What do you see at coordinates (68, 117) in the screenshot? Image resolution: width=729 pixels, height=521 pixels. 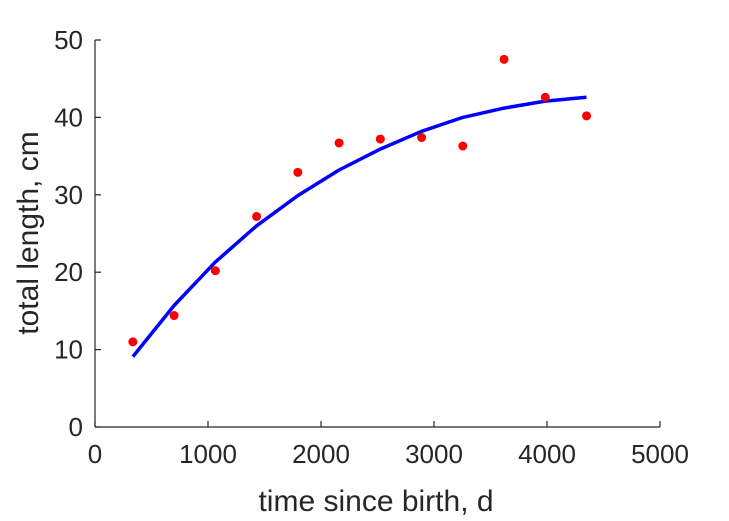 I see `y-tick-label: 40` at bounding box center [68, 117].